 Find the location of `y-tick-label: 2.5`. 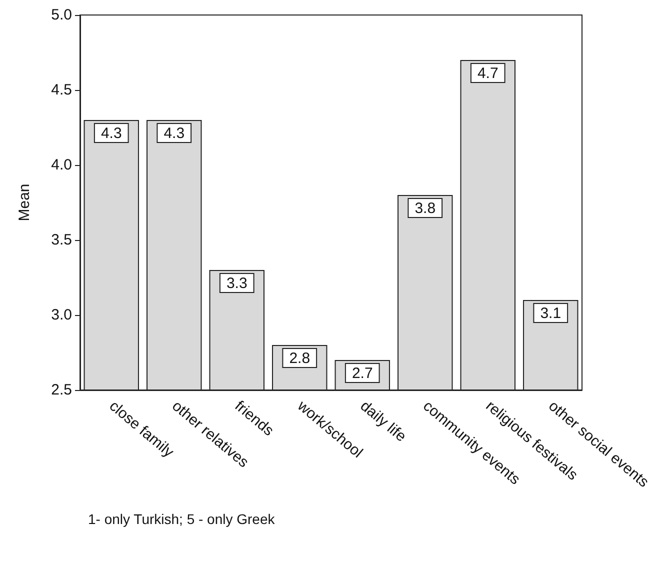

y-tick-label: 2.5 is located at coordinates (61, 390).